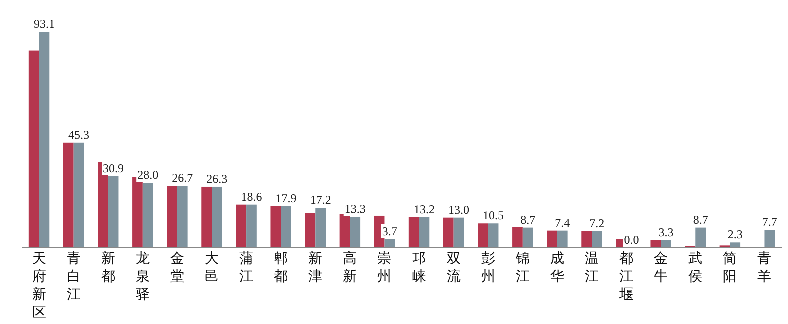  What do you see at coordinates (281, 268) in the screenshot?
I see `x-tick-label: 郫都` at bounding box center [281, 268].